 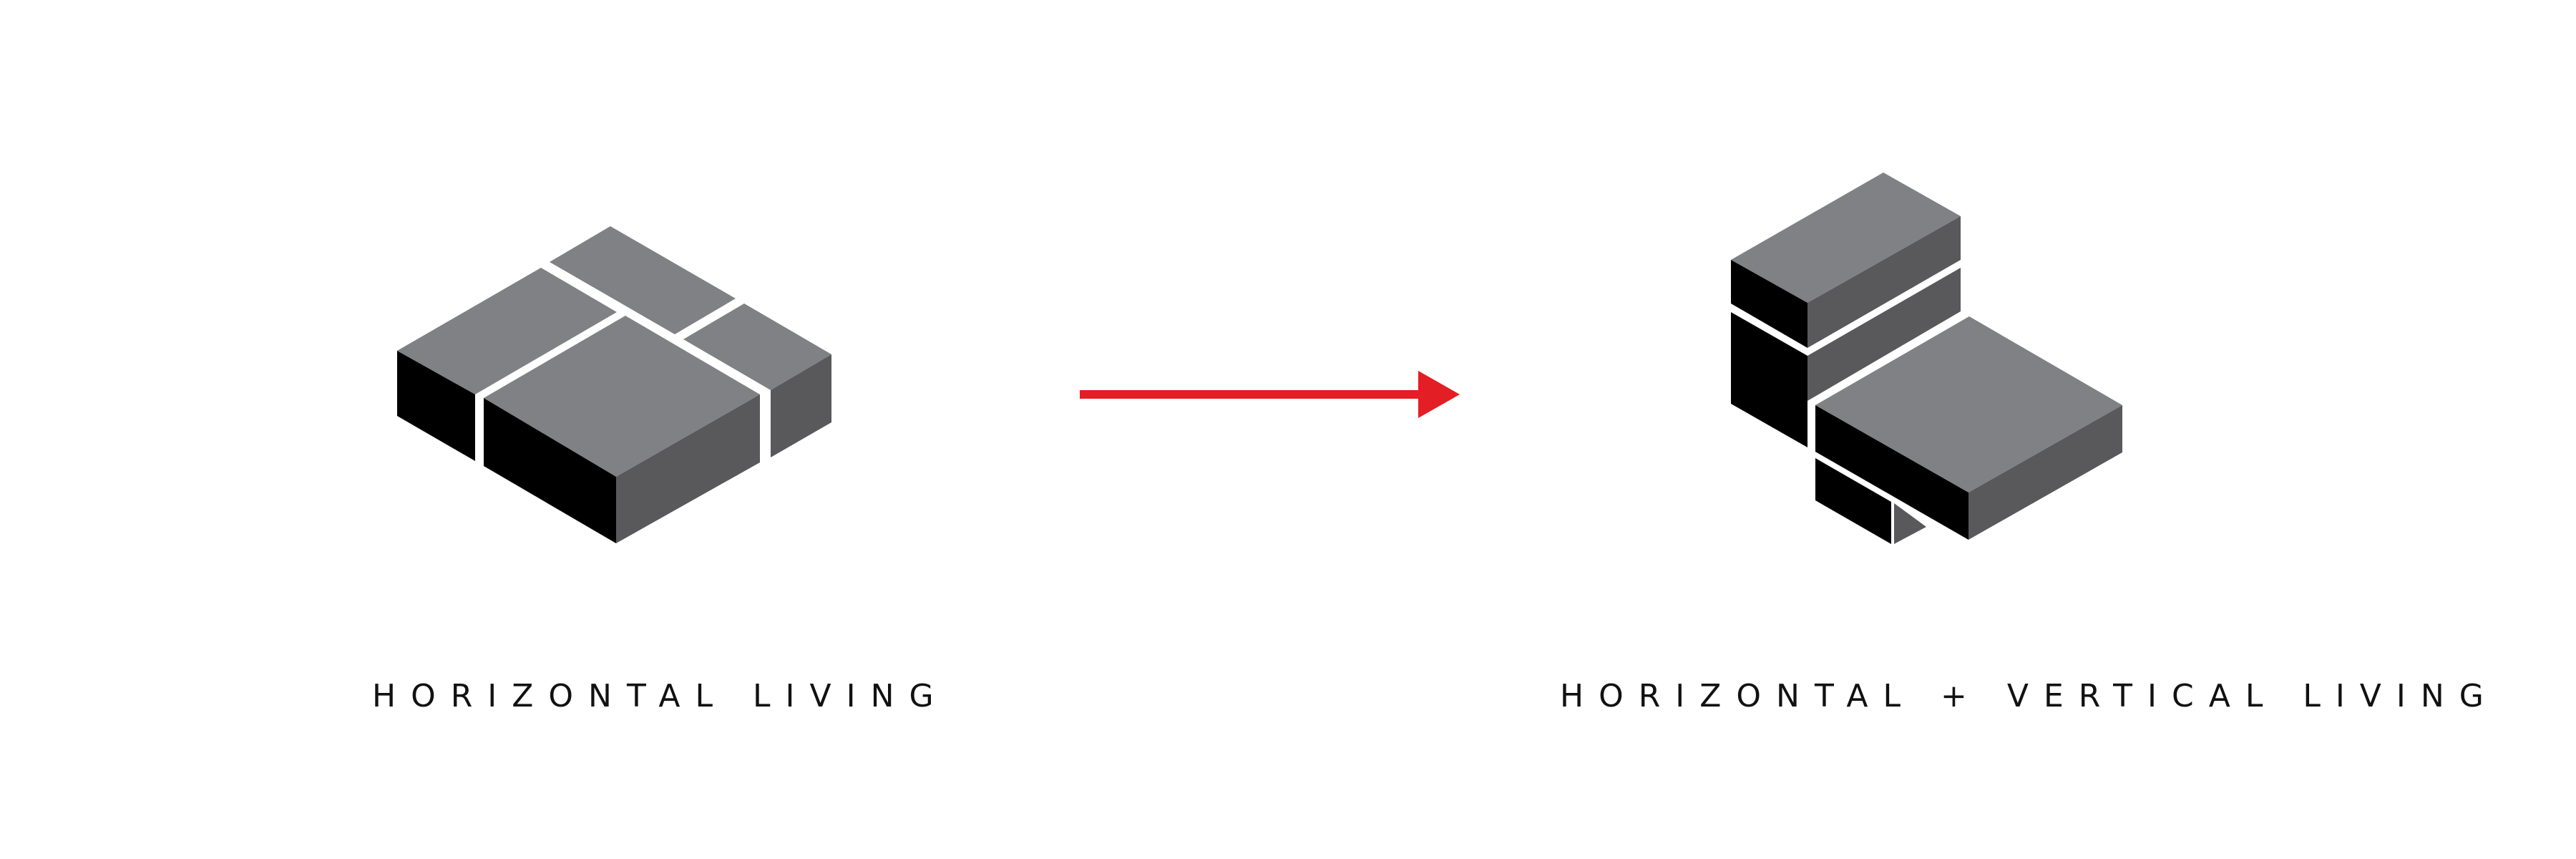 What do you see at coordinates (1250, 394) in the screenshot?
I see `arrow-shaft` at bounding box center [1250, 394].